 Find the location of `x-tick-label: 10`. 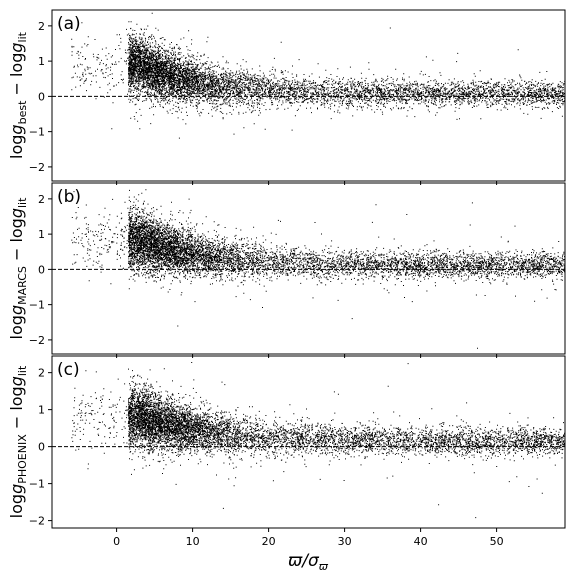

x-tick-label: 10 is located at coordinates (193, 541).